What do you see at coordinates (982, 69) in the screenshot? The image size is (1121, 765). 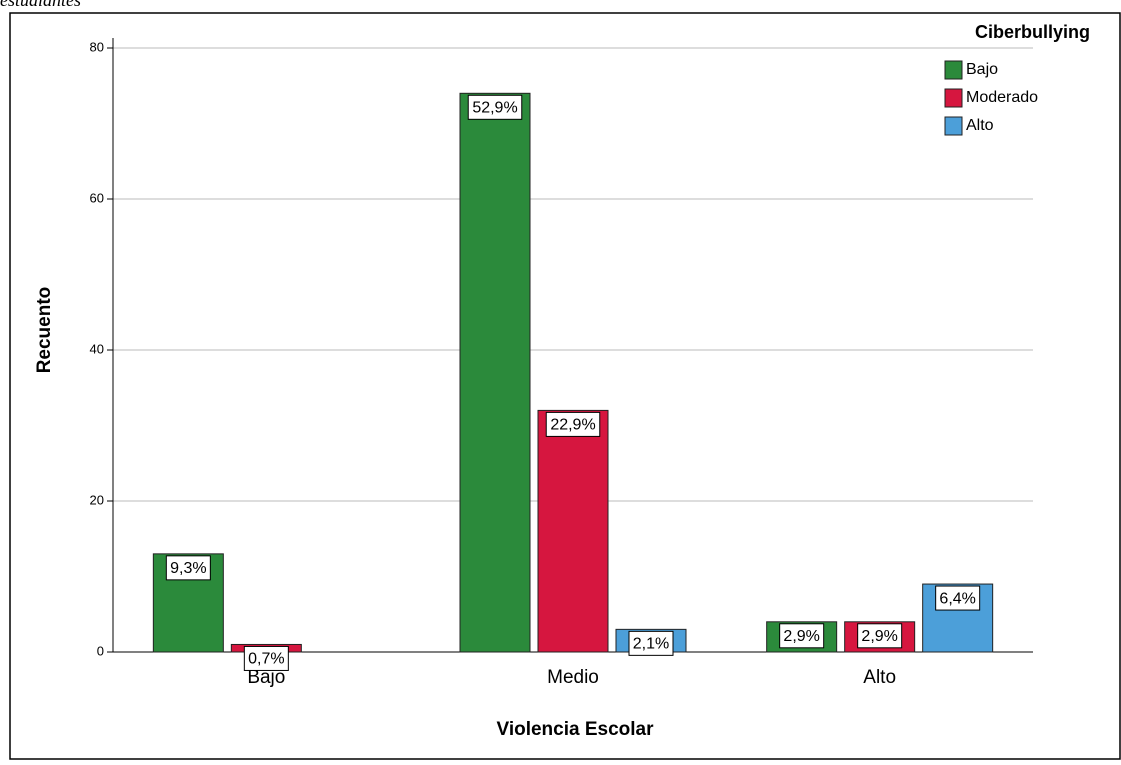 I see `legend-label: Bajo` at bounding box center [982, 69].